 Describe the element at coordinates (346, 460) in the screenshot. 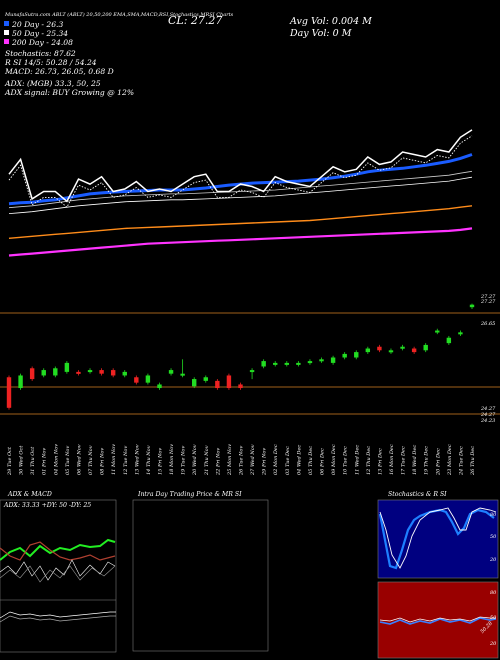

I see `date-label: 10 Tue Dec` at that location.